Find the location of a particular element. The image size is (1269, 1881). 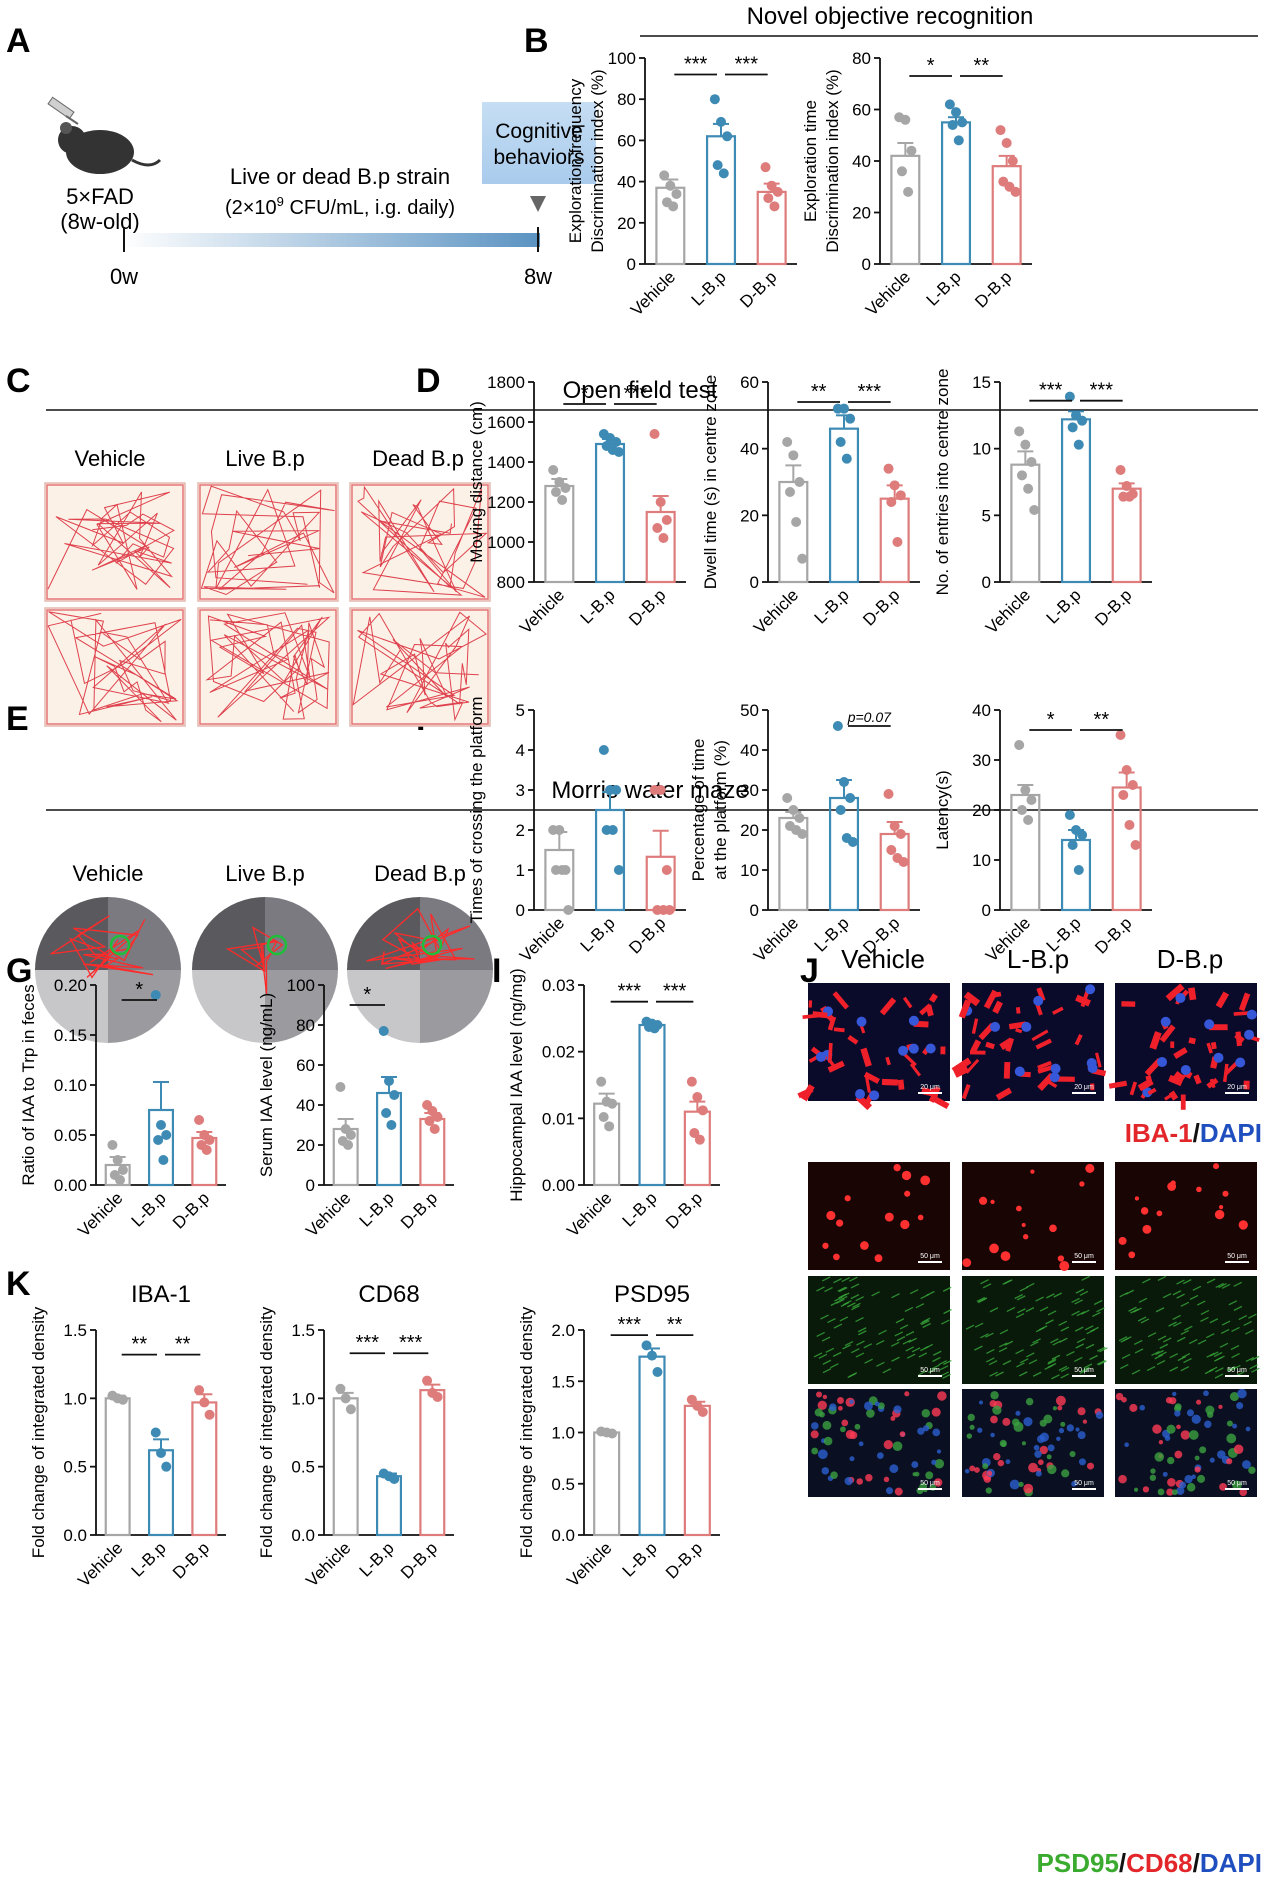

y-tick-label: 0 is located at coordinates (310, 1185).